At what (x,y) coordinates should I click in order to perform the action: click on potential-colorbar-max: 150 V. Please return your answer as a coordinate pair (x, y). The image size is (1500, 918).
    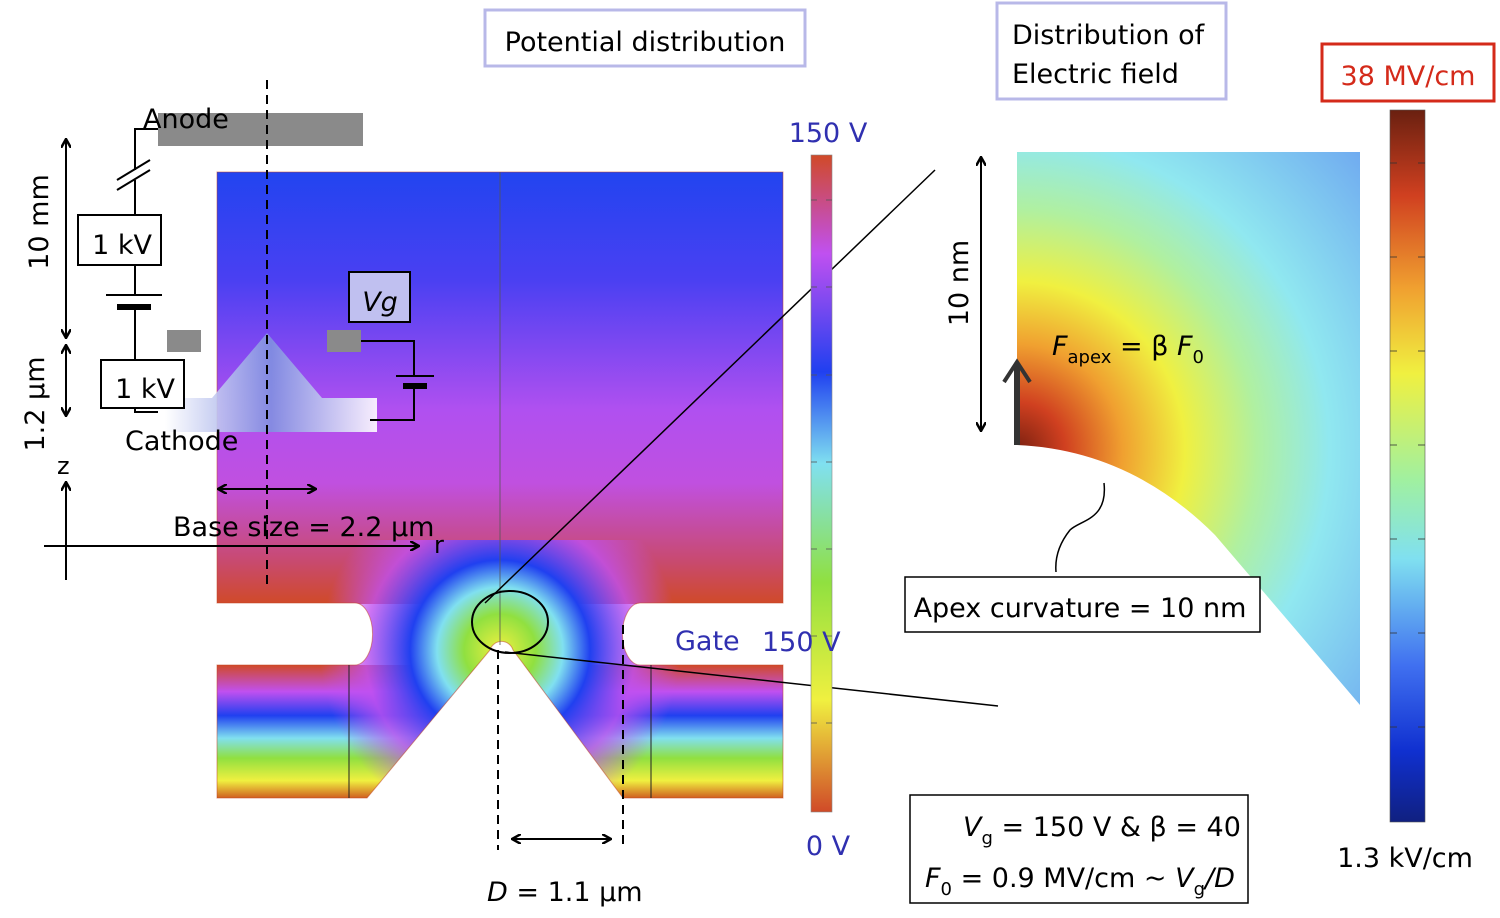
    Looking at the image, I should click on (828, 133).